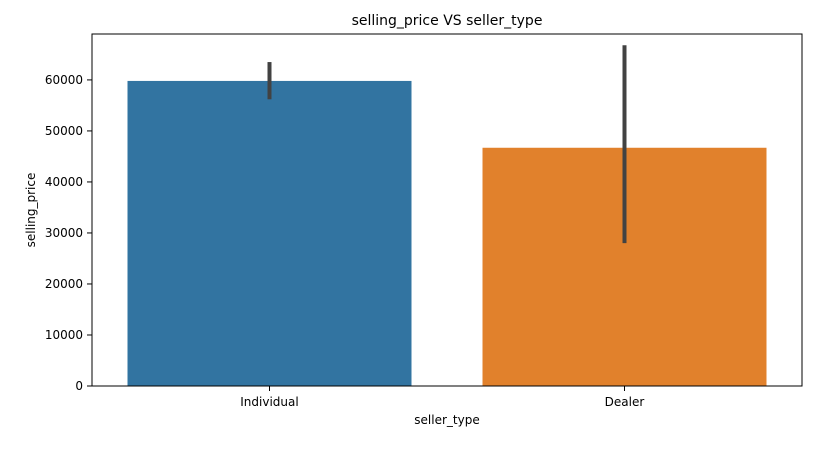 The image size is (823, 466). I want to click on chart-title: selling_price VS seller_type, so click(447, 21).